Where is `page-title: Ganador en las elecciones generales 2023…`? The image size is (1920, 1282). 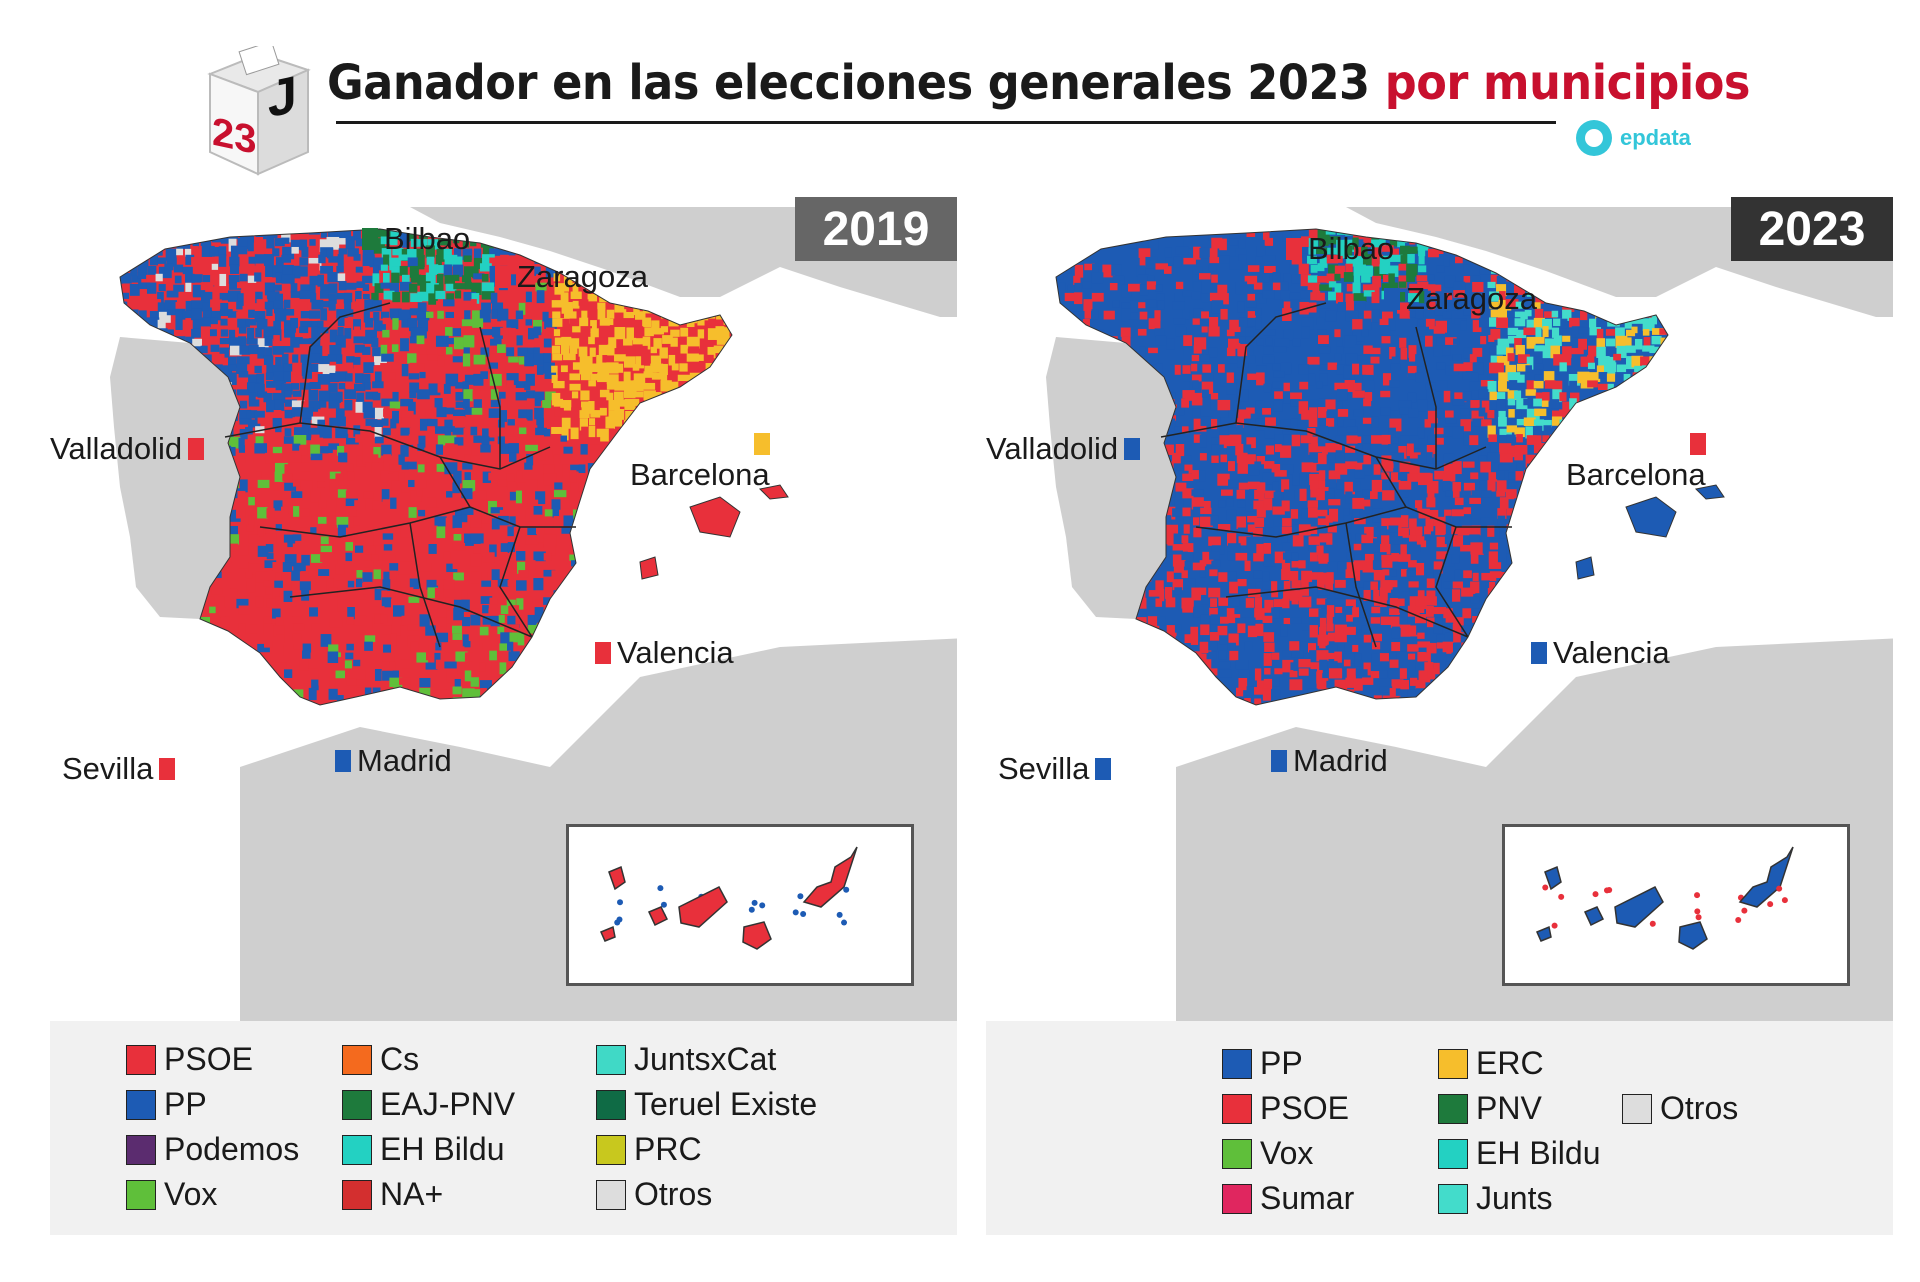
page-title: Ganador en las elecciones generales 2023… is located at coordinates (1039, 83).